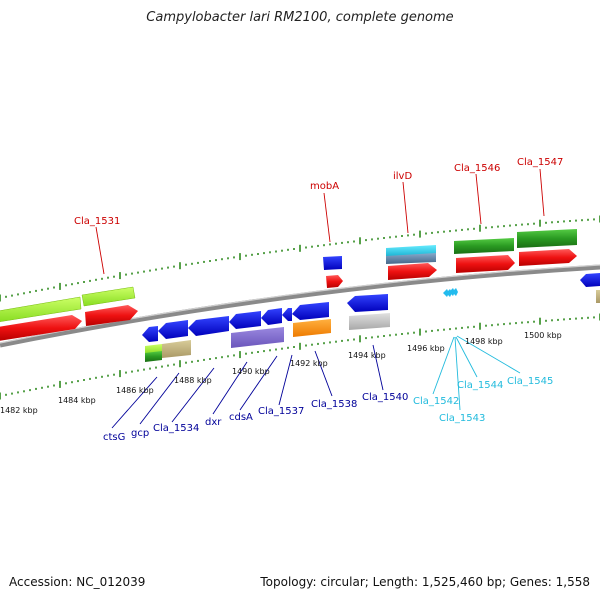 This screenshot has width=600, height=600. I want to click on gene-label: dxr, so click(213, 422).